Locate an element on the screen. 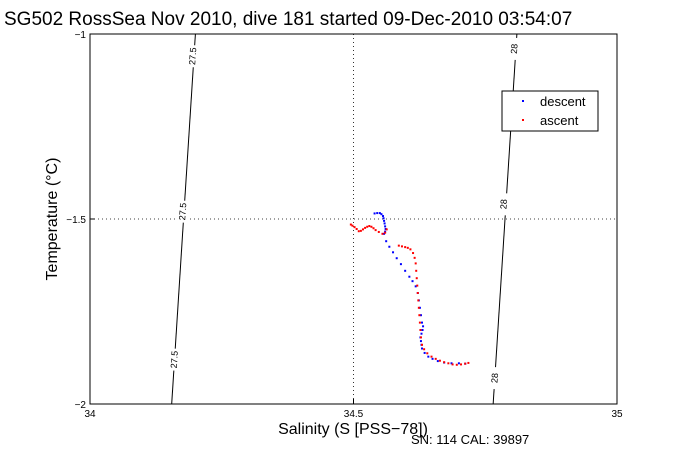 This screenshot has width=681, height=454. y-axis-ticks: −2 −1.5 −1 is located at coordinates (80, 220).